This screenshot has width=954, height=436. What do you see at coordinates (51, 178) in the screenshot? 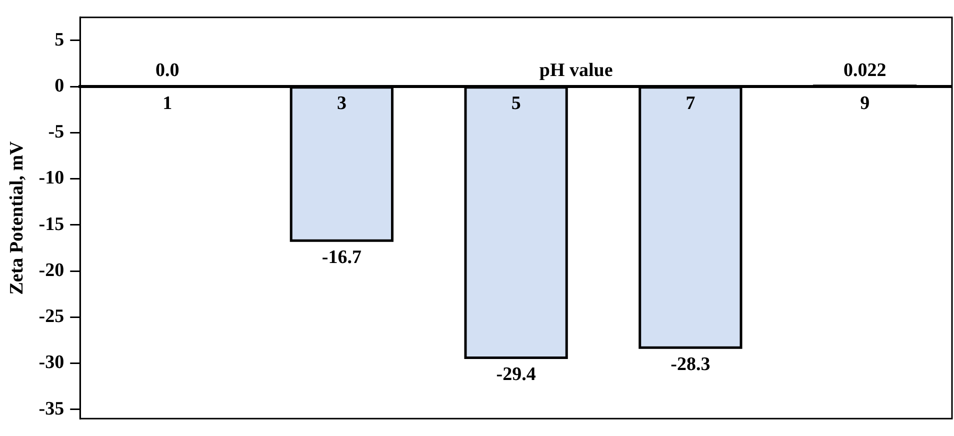
I see `y-tick-label: -10` at bounding box center [51, 178].